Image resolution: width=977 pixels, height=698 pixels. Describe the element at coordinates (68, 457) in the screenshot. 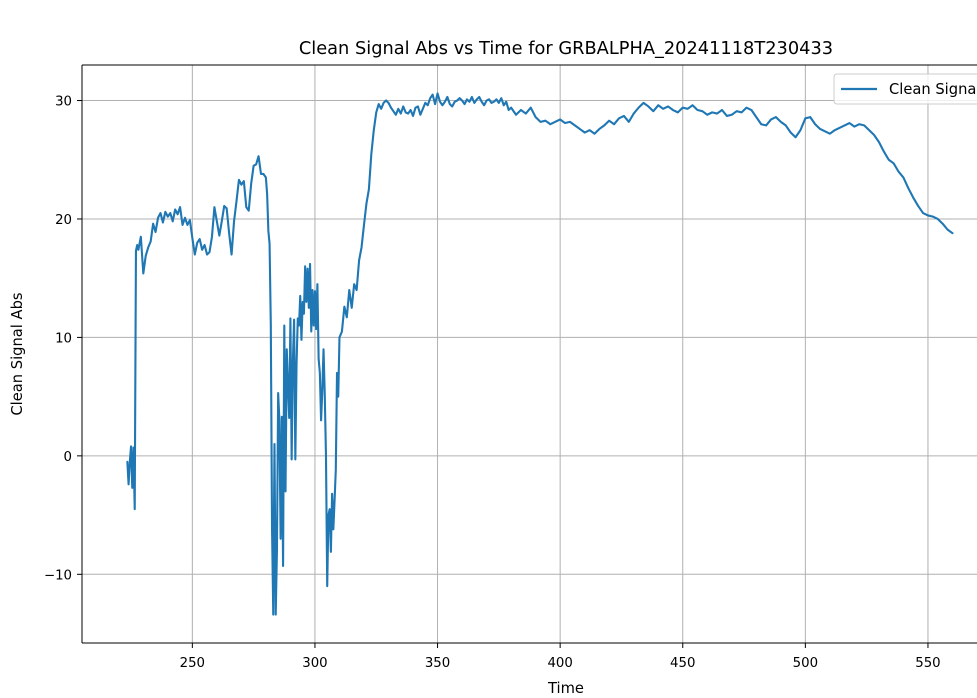

I see `y-tick-label: 0` at that location.